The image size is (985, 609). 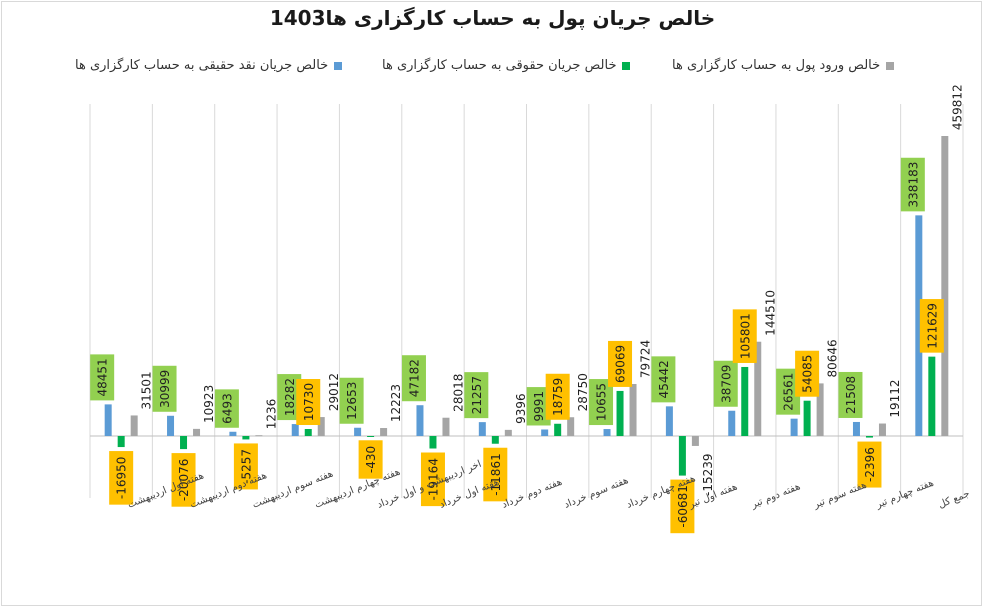 I want to click on data-label-legal-group: -430, so click(x=370, y=459).